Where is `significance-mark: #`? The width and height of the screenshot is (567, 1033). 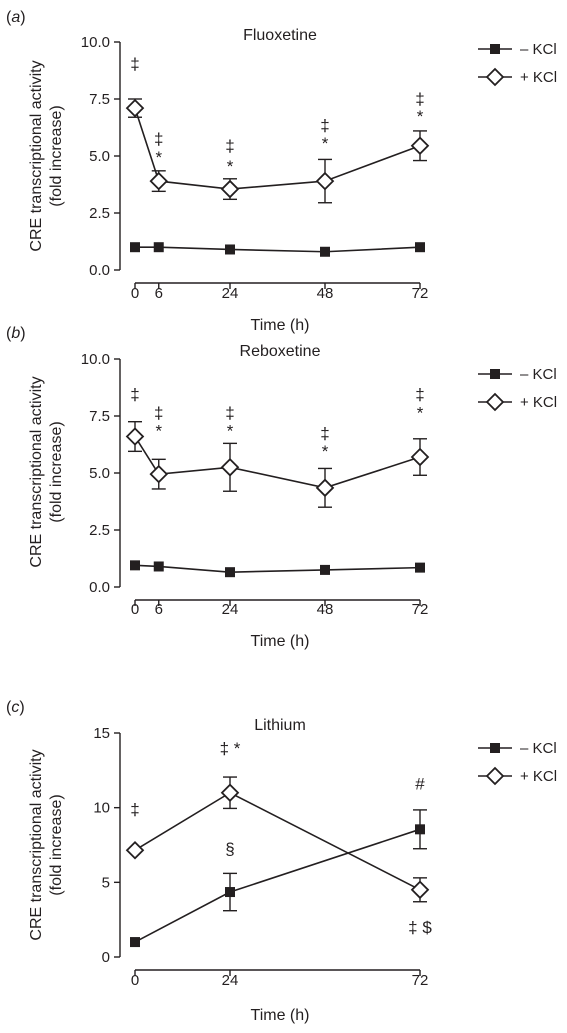
significance-mark: # is located at coordinates (420, 784).